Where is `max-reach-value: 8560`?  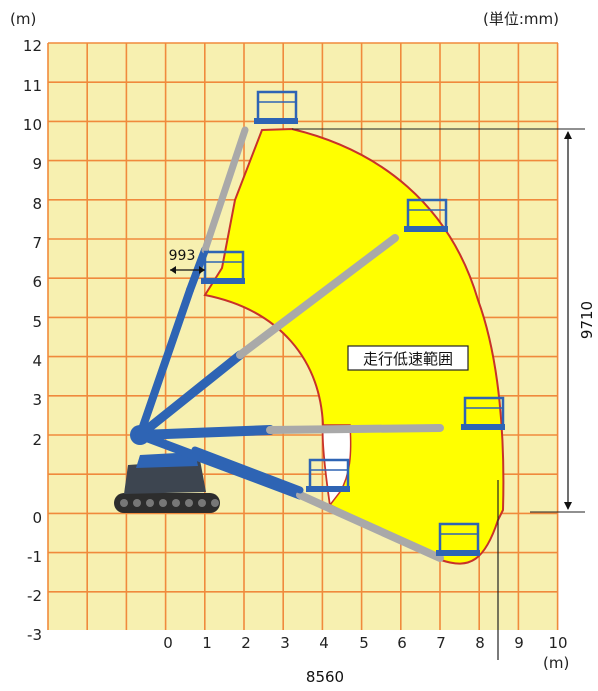
max-reach-value: 8560 is located at coordinates (325, 677).